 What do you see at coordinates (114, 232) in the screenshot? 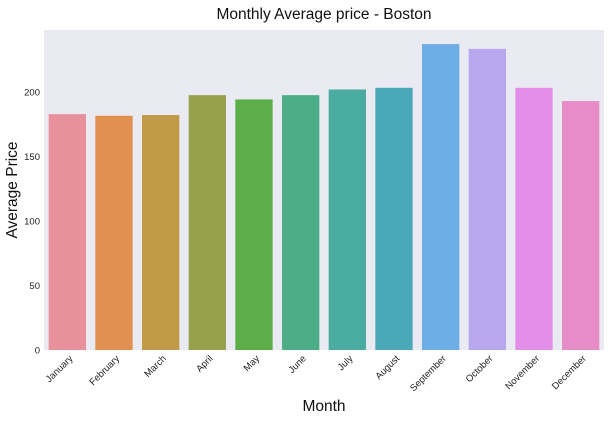
I see `bar-february` at bounding box center [114, 232].